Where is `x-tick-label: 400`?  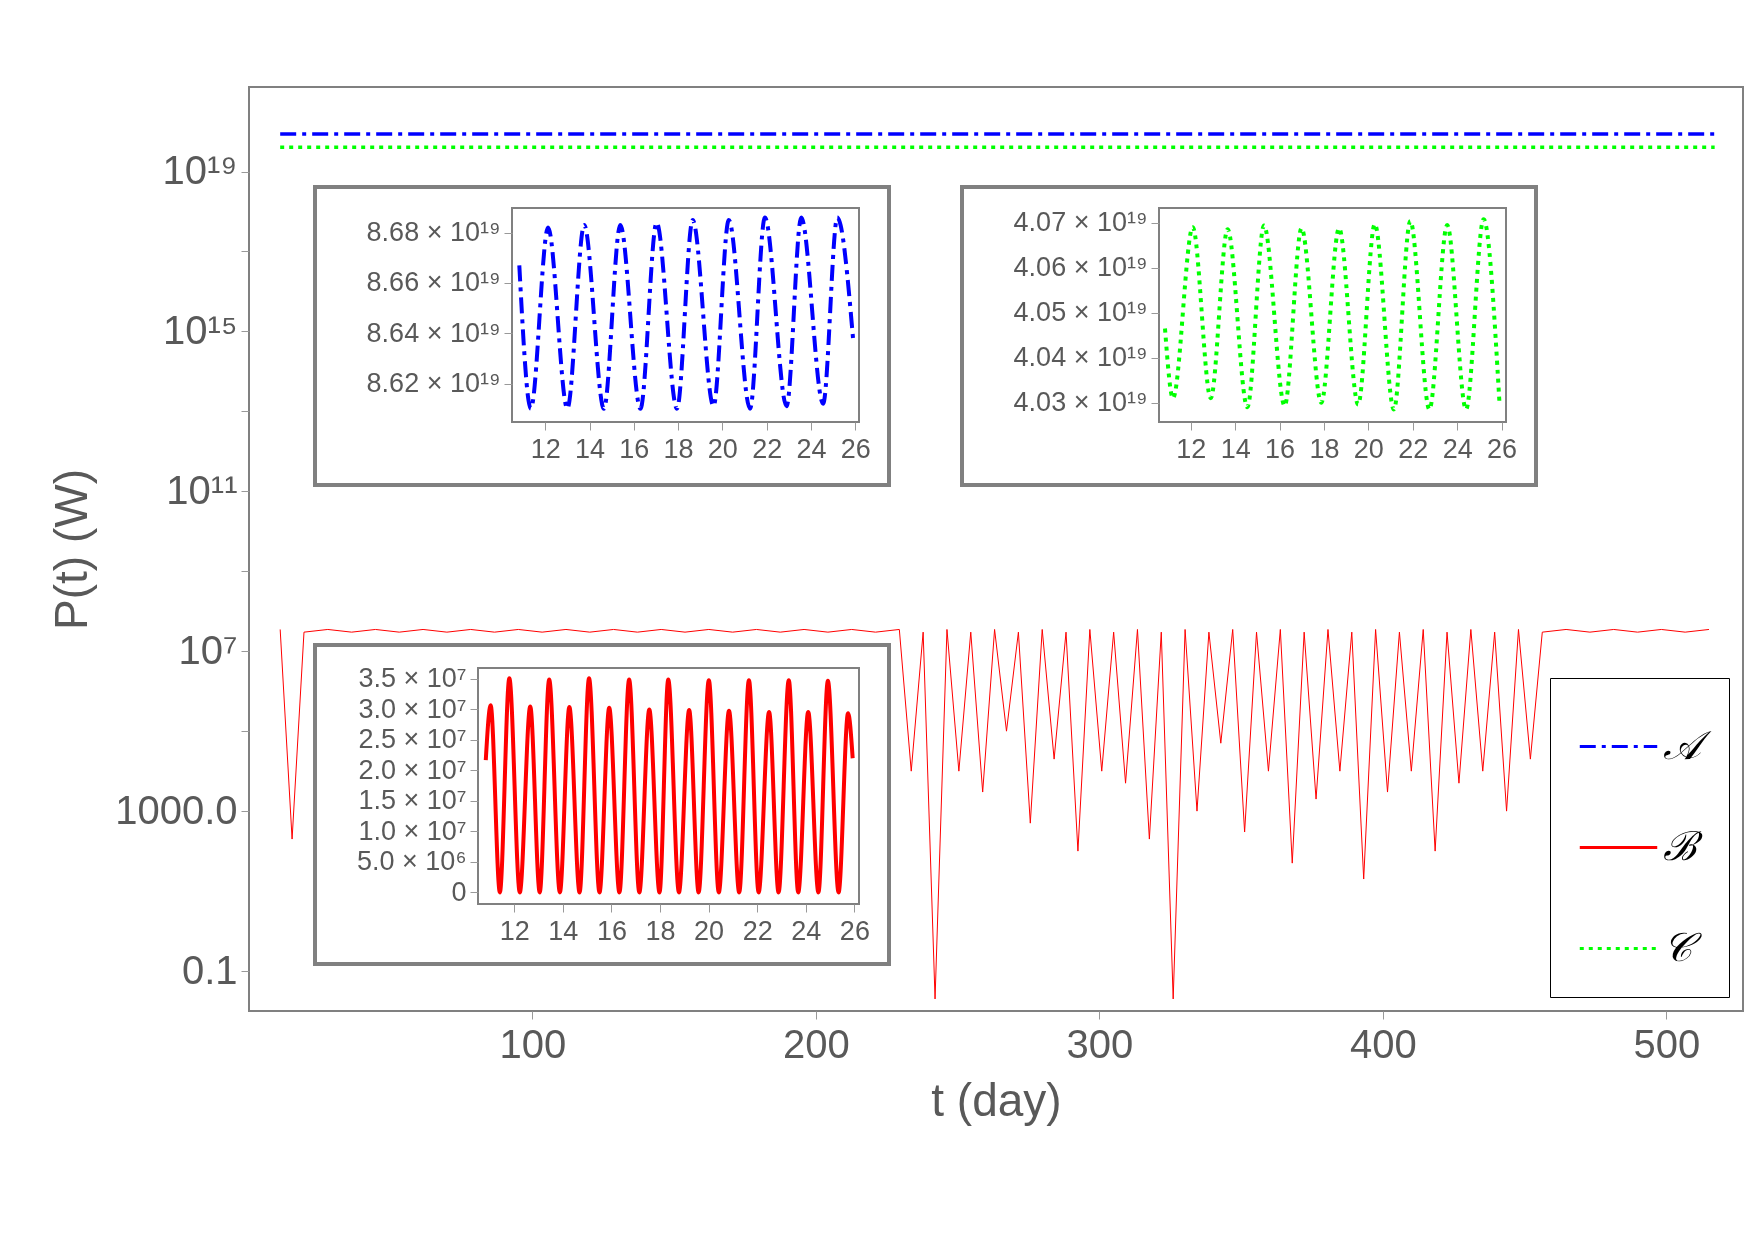
x-tick-label: 400 is located at coordinates (1383, 1043).